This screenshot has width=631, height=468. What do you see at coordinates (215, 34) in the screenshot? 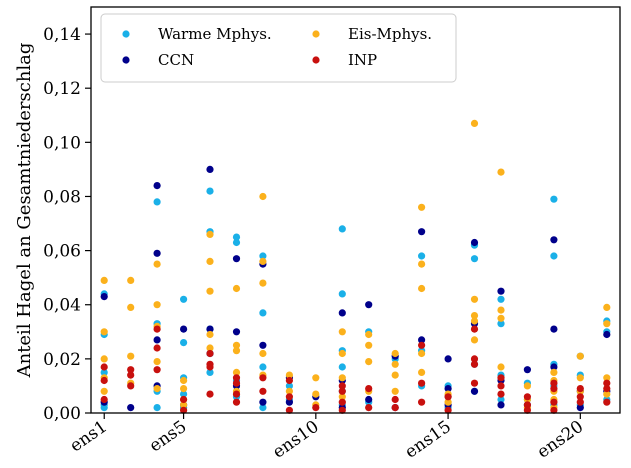
I see `legend-label: Warme Mphys.` at bounding box center [215, 34].